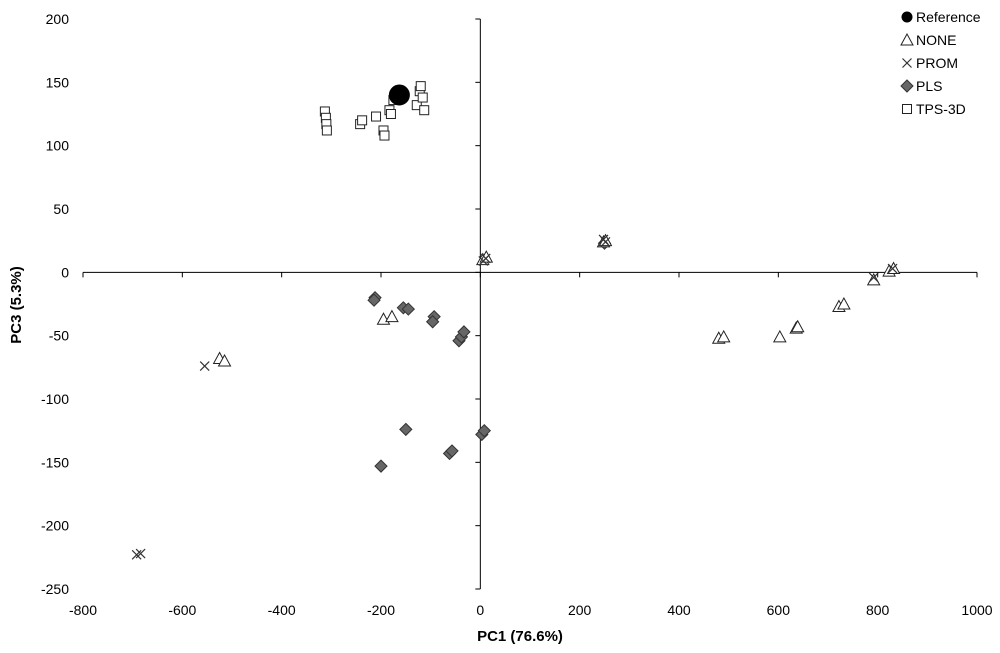 This screenshot has height=653, width=1000. I want to click on legend-item-reference: Reference, so click(941, 17).